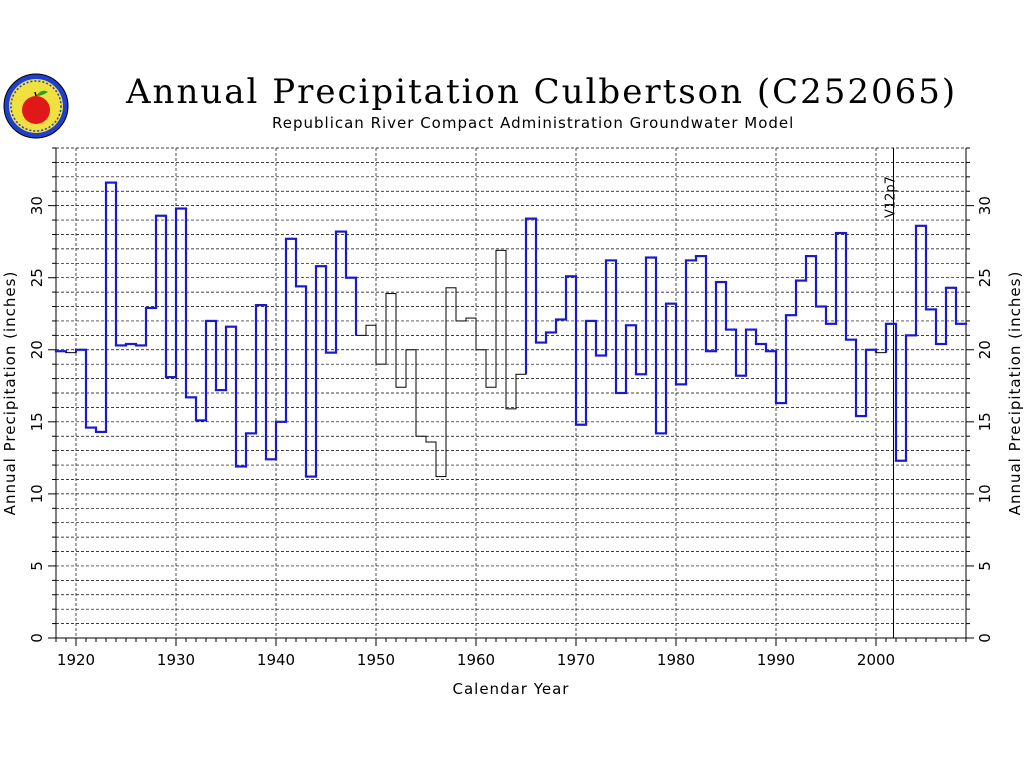  I want to click on y-tick-label-left: 30, so click(37, 205).